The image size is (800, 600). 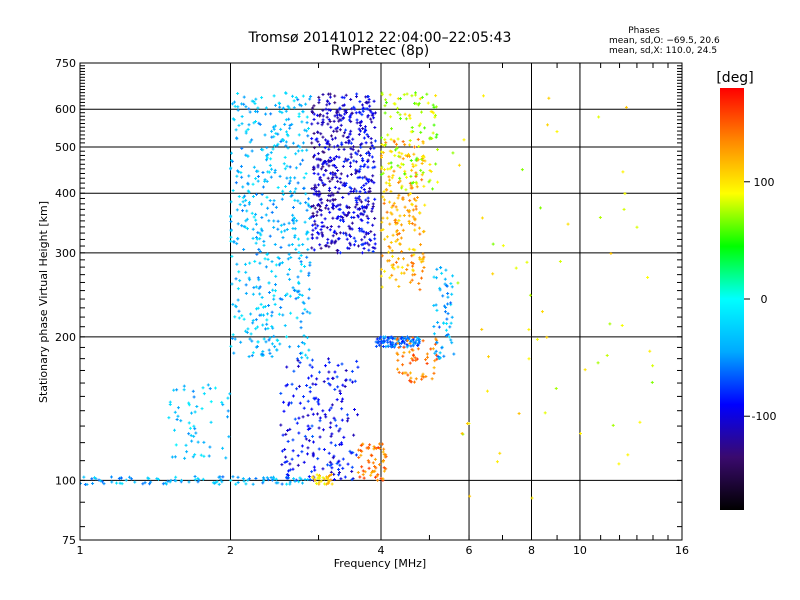 What do you see at coordinates (69, 540) in the screenshot?
I see `y-tick-label: 75` at bounding box center [69, 540].